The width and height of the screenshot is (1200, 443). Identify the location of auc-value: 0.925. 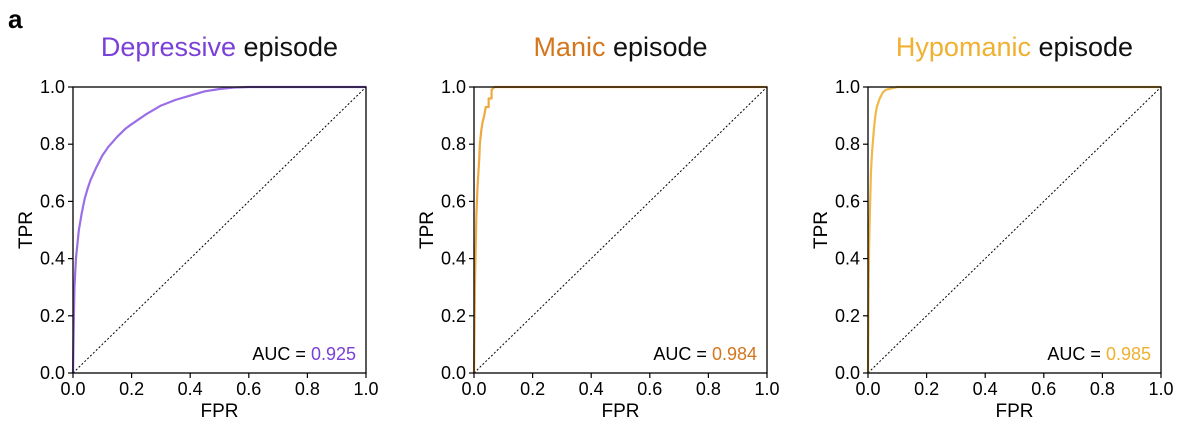
(333, 354).